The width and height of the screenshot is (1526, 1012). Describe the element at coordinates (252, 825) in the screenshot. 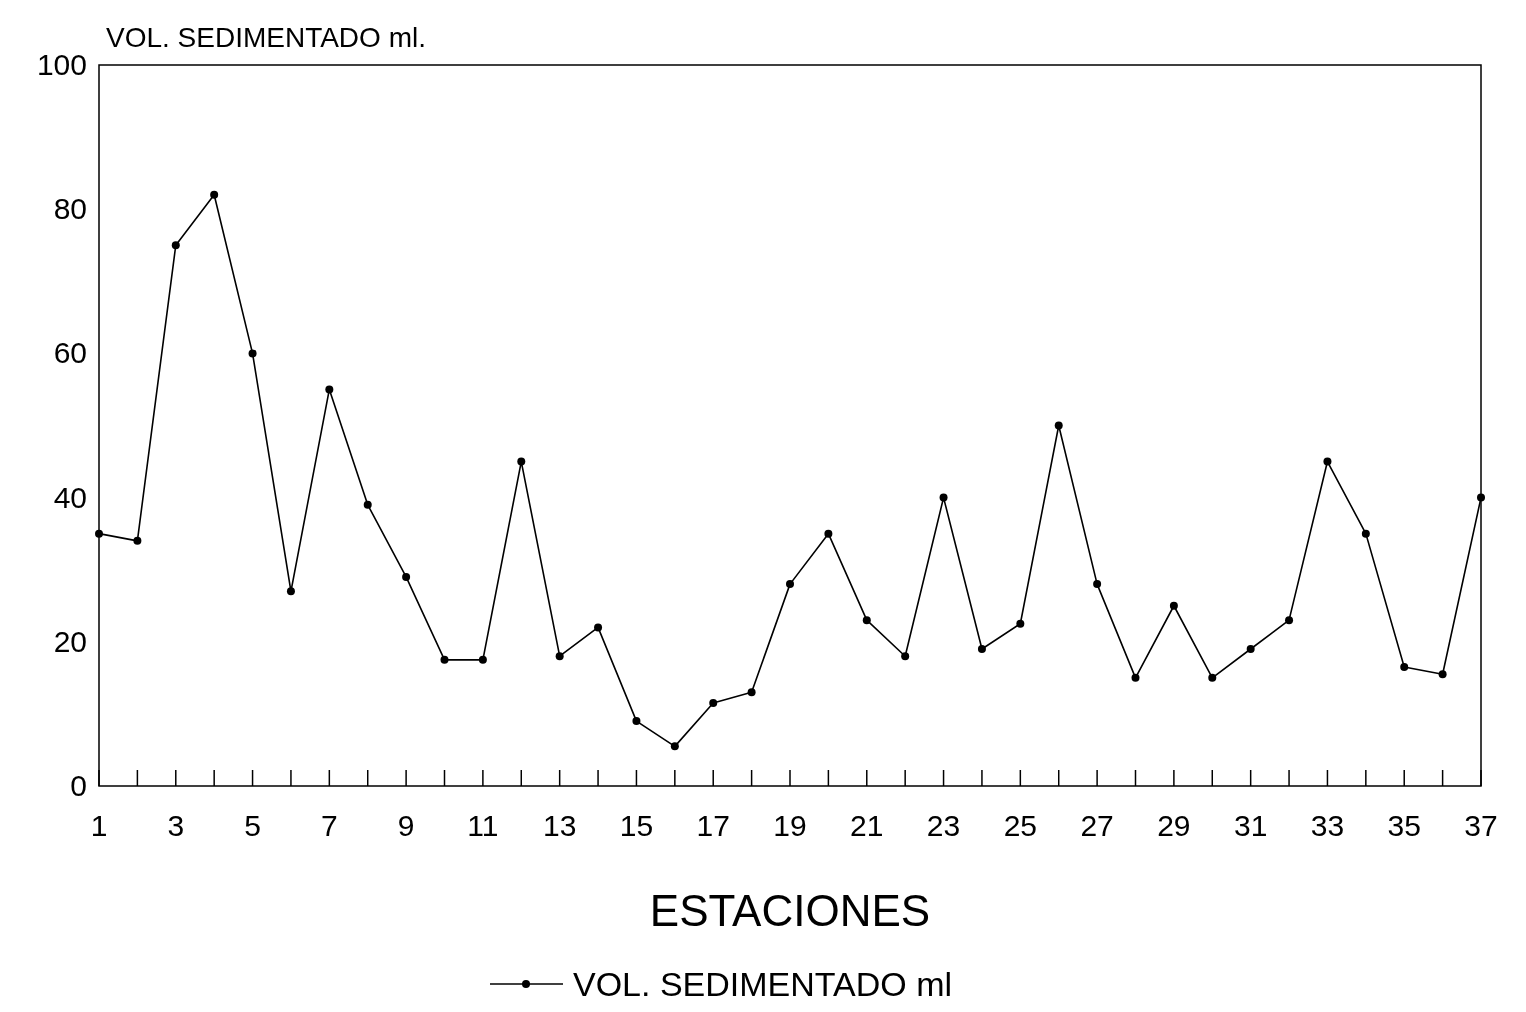

I see `x-tick-label: 5` at that location.